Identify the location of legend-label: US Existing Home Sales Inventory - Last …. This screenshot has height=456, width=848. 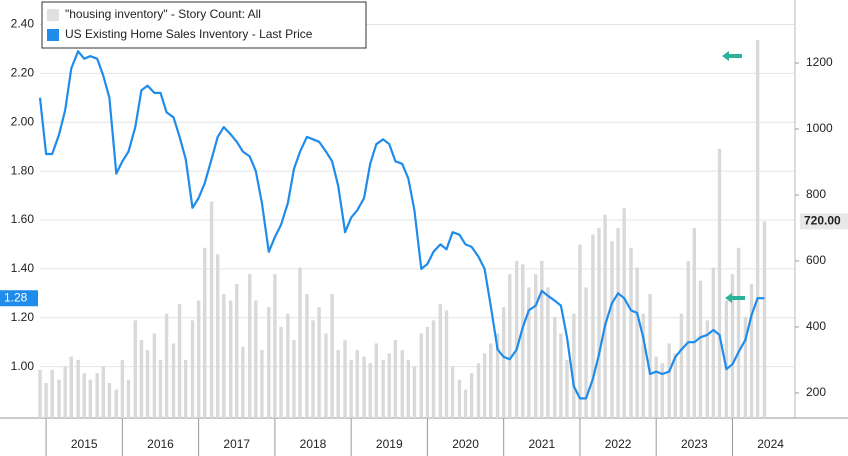
(189, 34).